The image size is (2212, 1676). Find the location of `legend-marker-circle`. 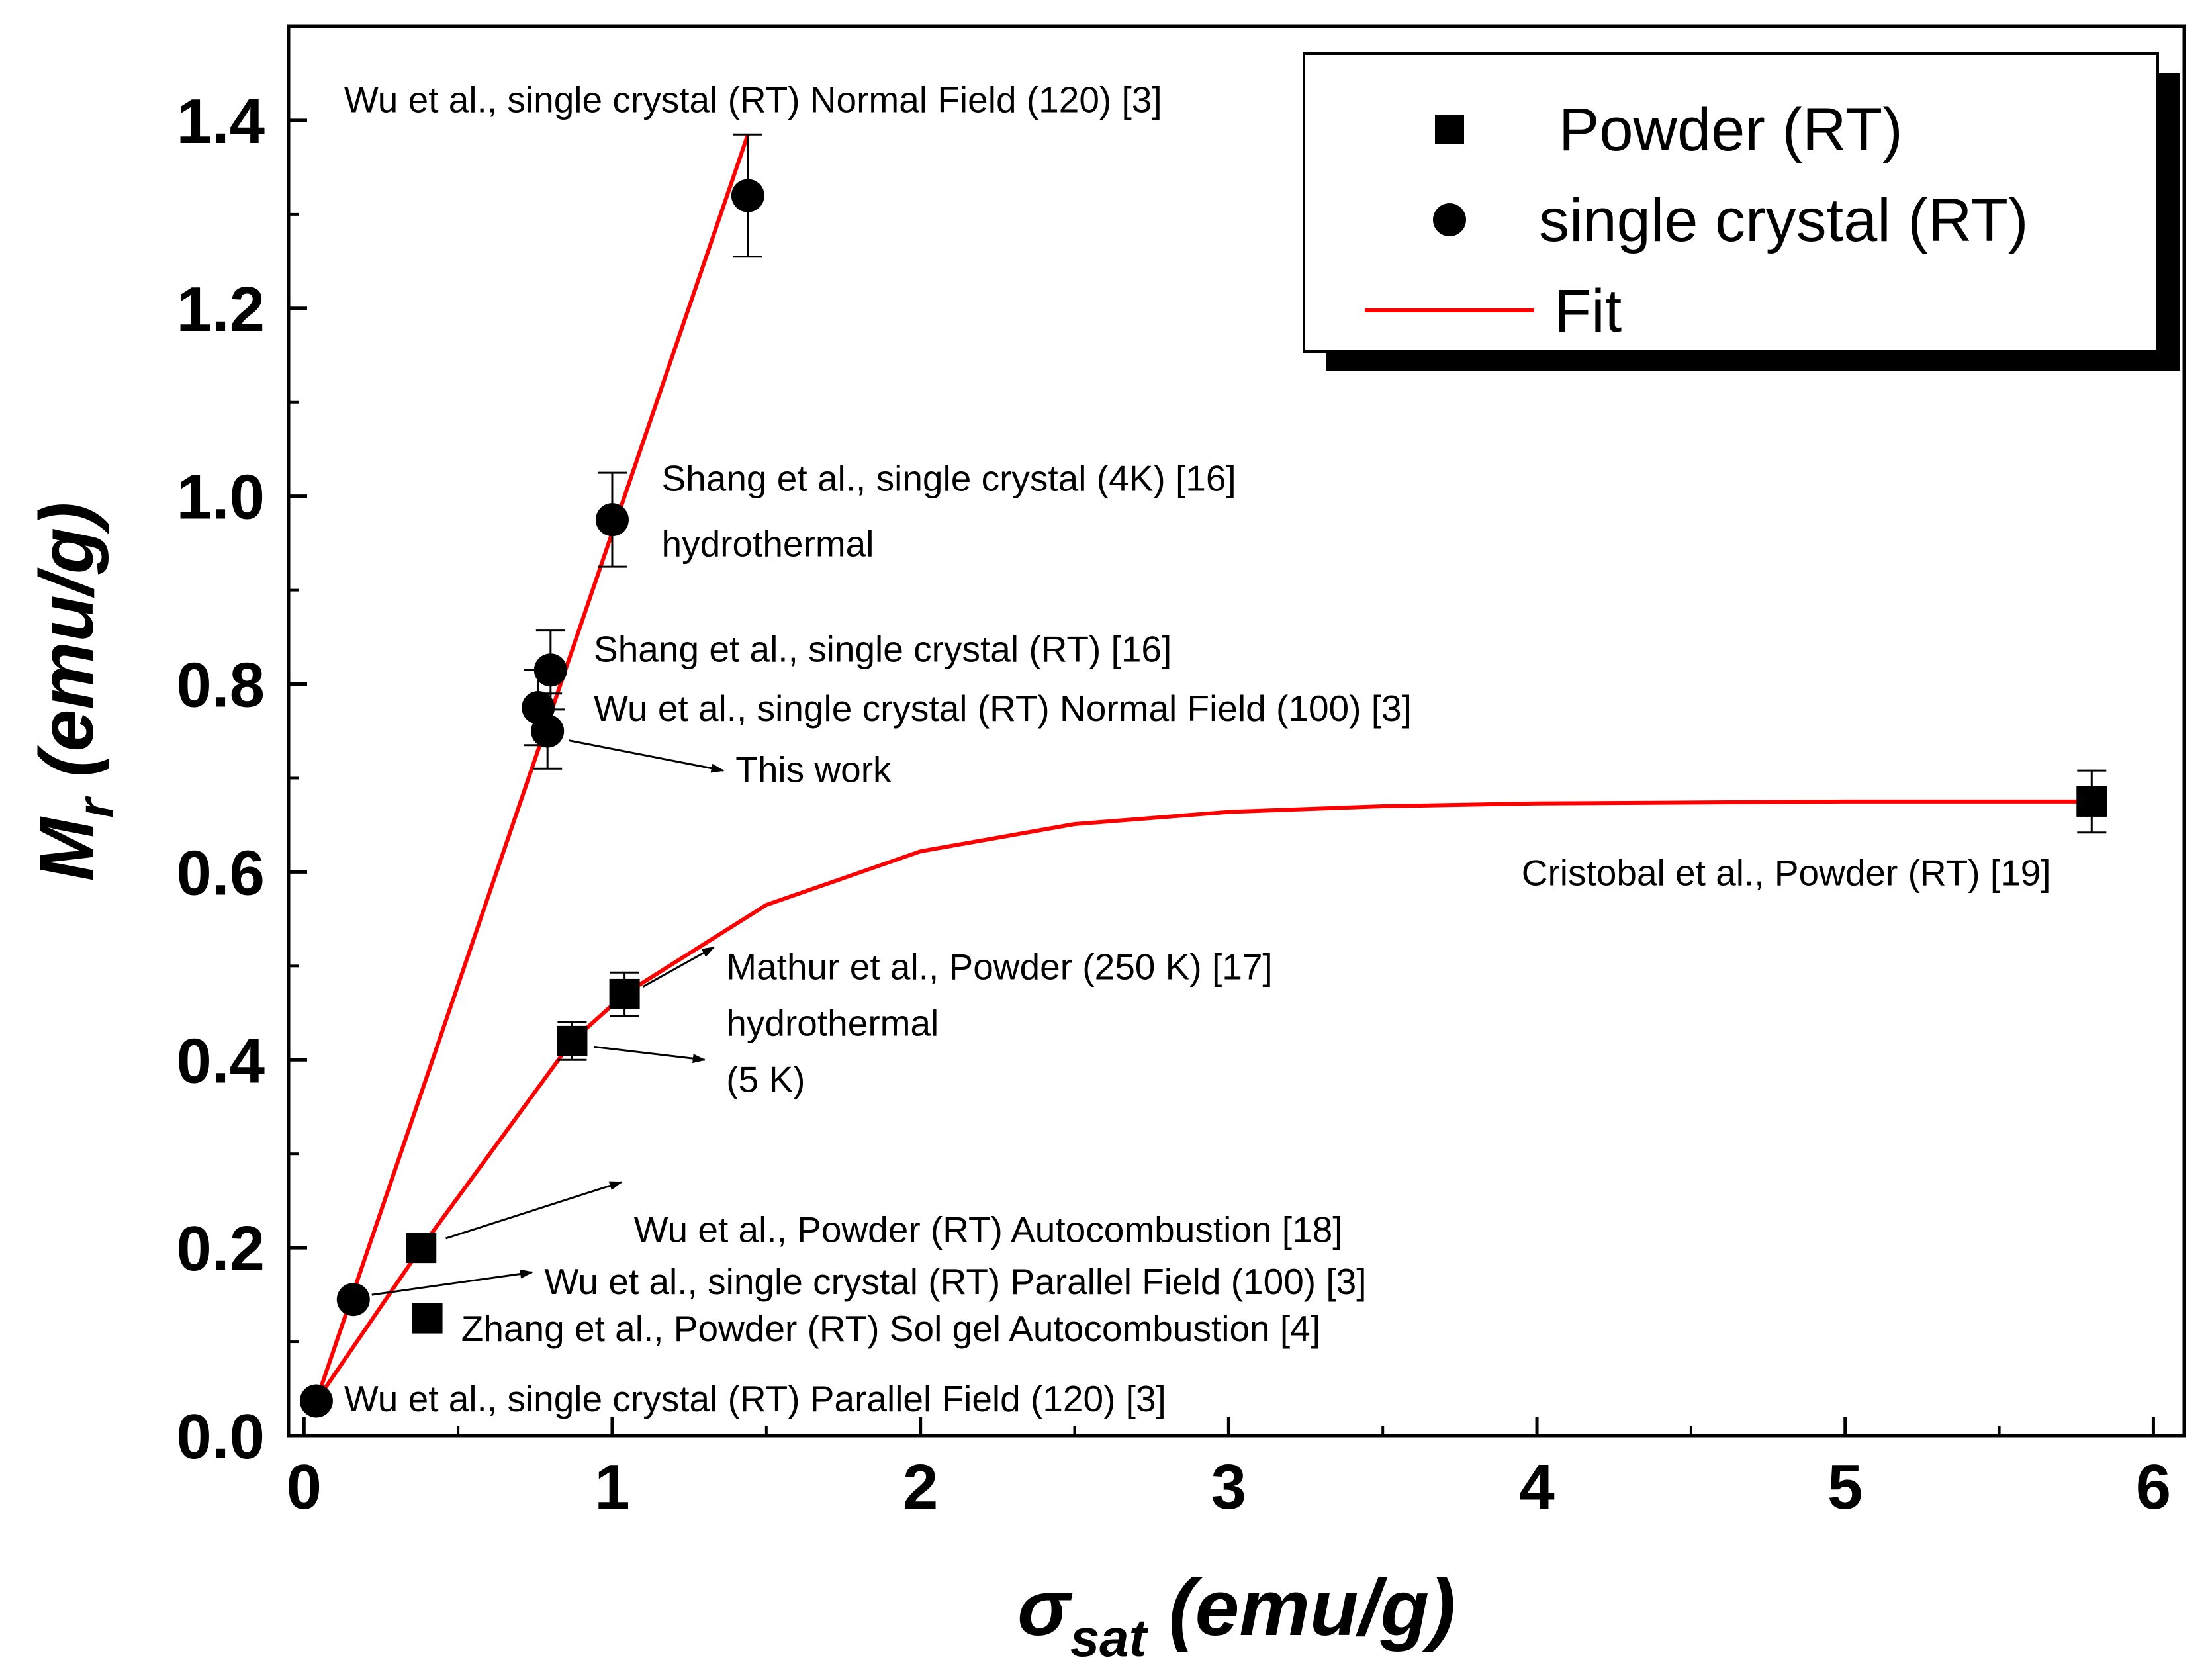

legend-marker-circle is located at coordinates (1449, 220).